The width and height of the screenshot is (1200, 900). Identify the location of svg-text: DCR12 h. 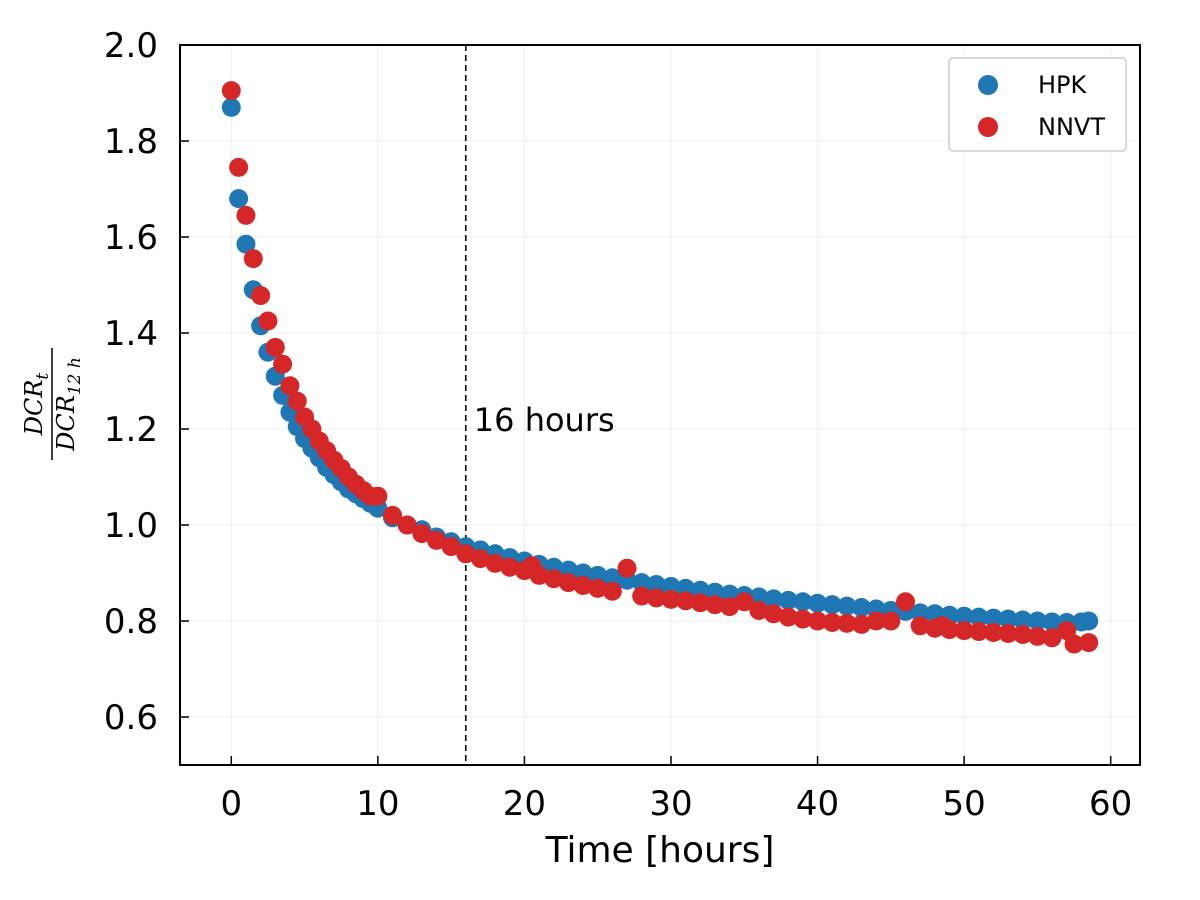
(68, 404).